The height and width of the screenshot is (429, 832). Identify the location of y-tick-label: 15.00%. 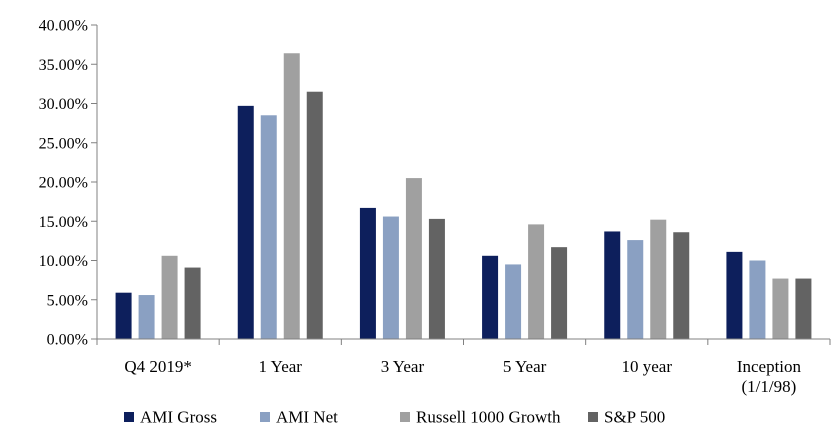
(63, 222).